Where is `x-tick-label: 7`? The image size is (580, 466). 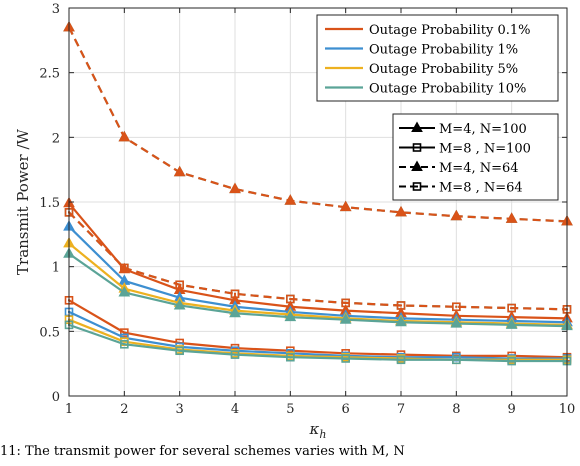 x-tick-label: 7 is located at coordinates (401, 409).